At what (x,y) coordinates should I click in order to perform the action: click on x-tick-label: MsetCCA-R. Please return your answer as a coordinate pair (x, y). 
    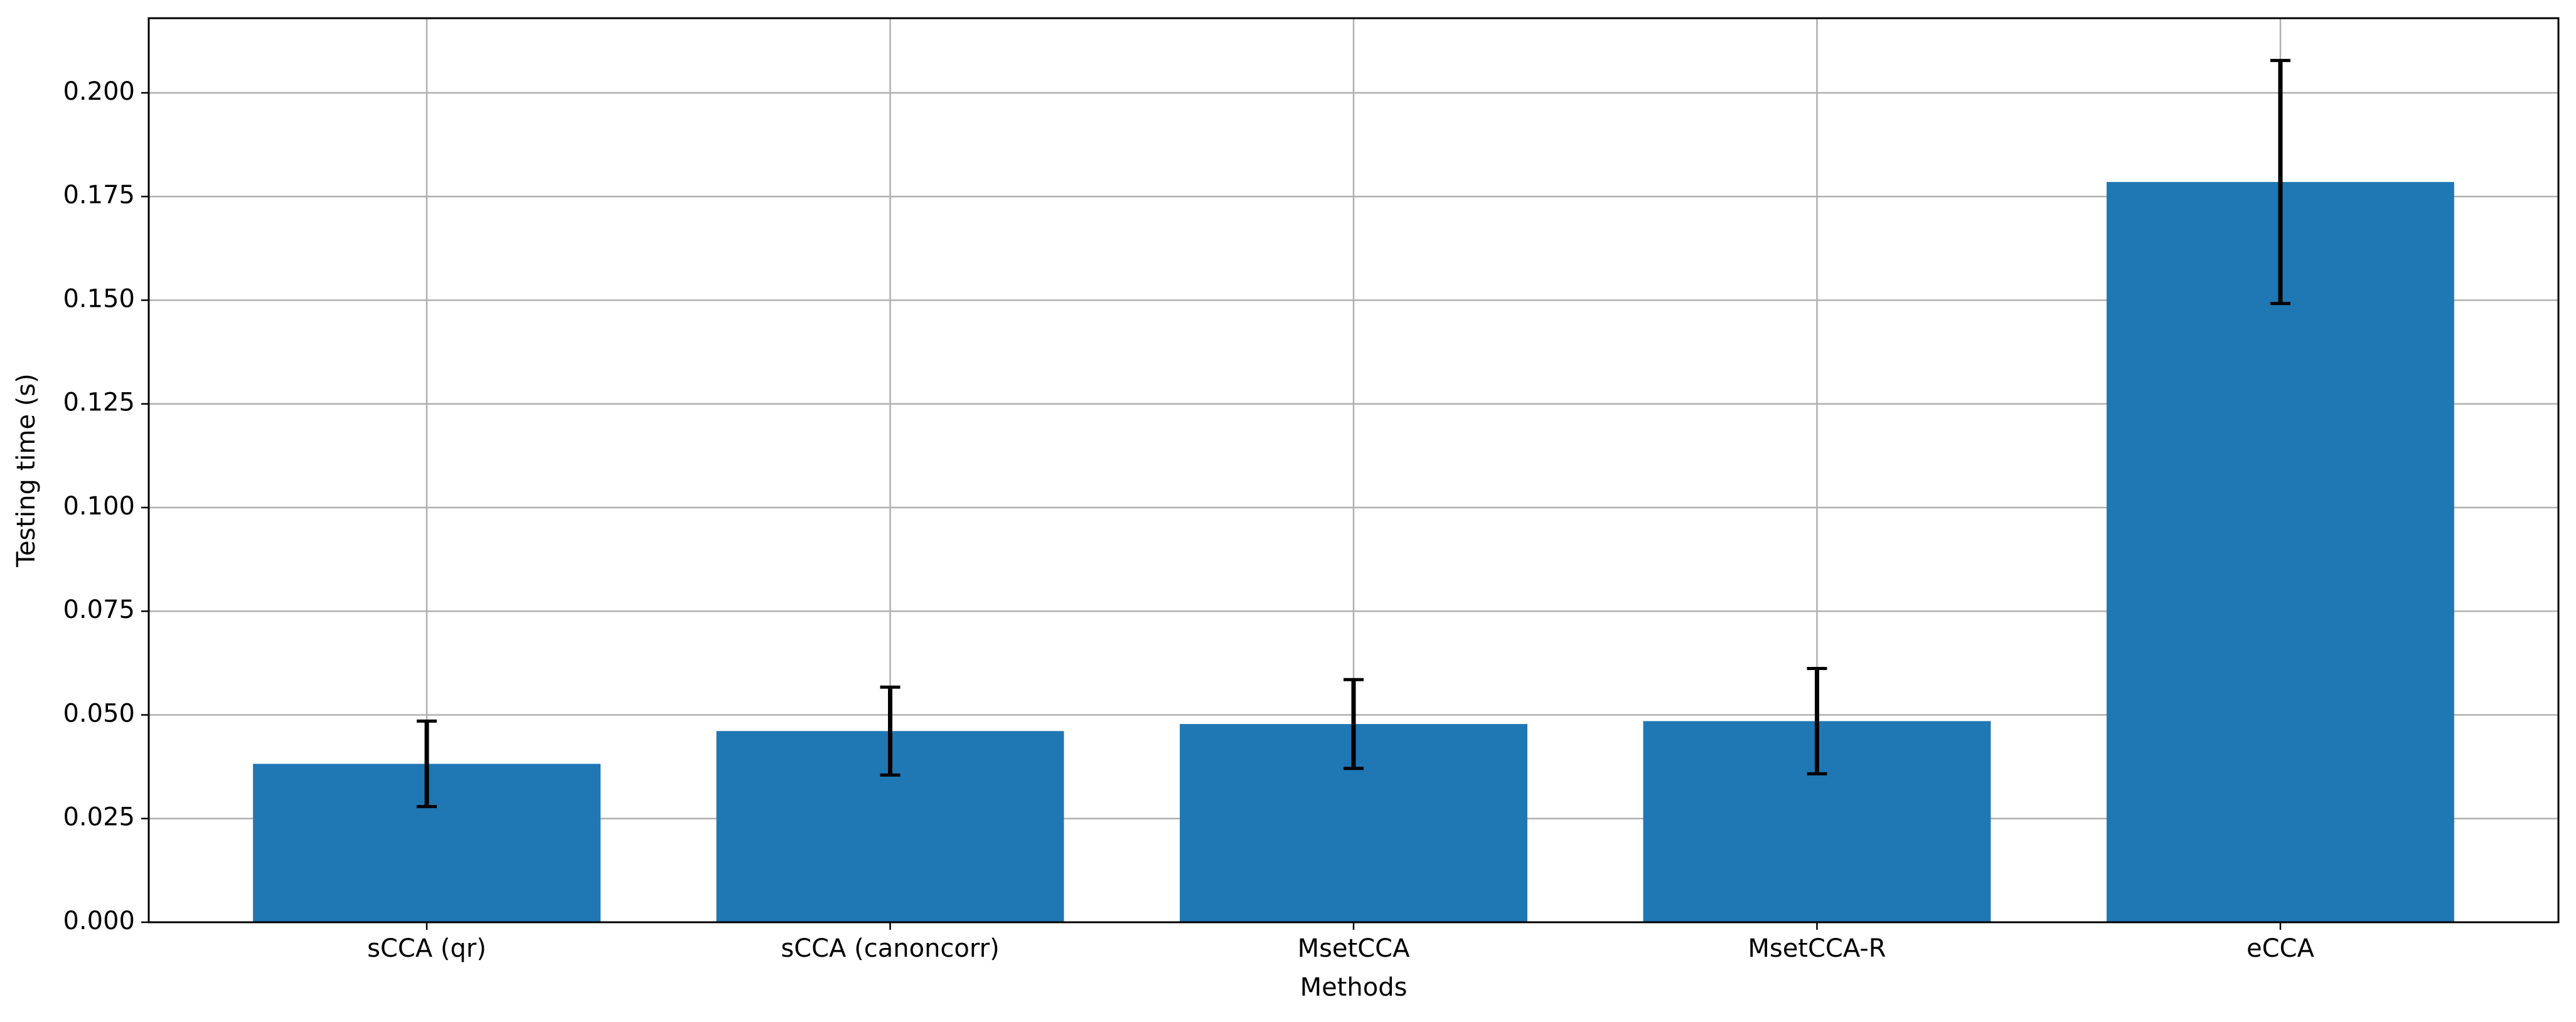
    Looking at the image, I should click on (1817, 948).